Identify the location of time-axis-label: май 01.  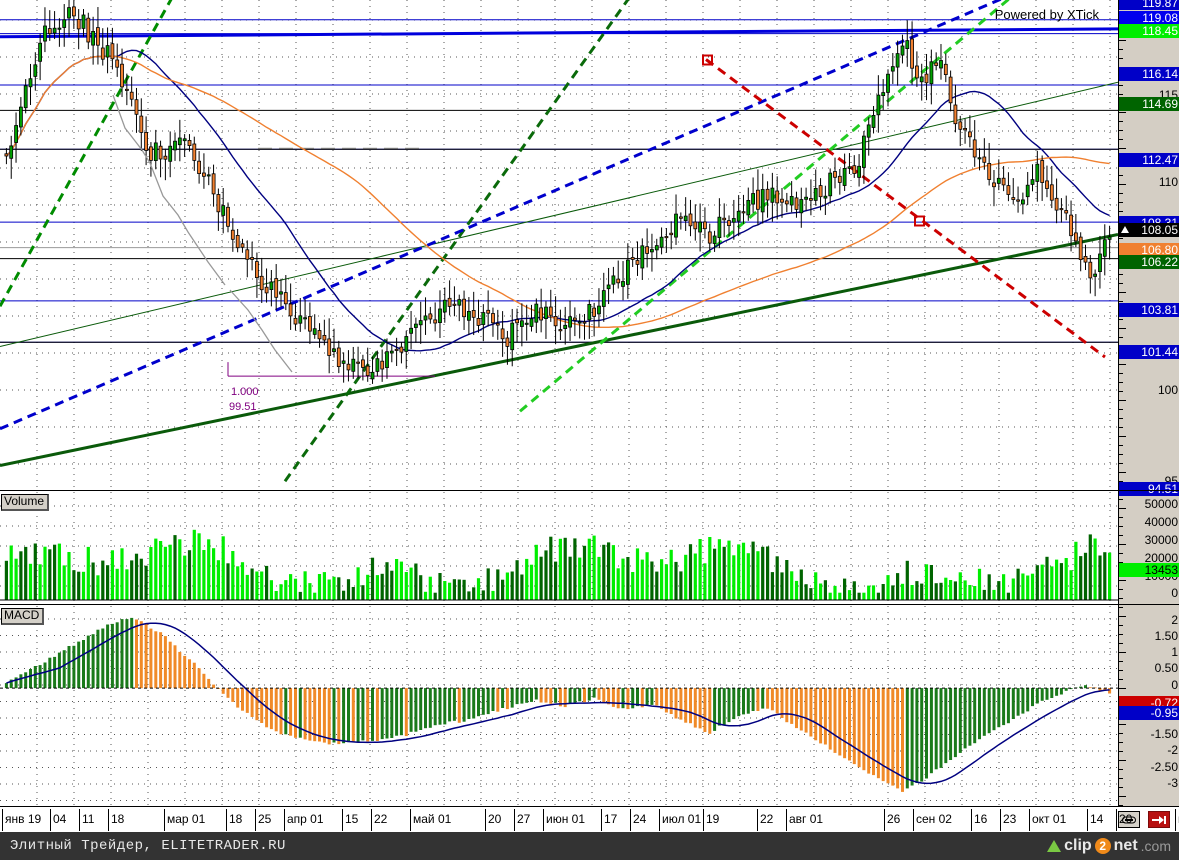
(432, 819).